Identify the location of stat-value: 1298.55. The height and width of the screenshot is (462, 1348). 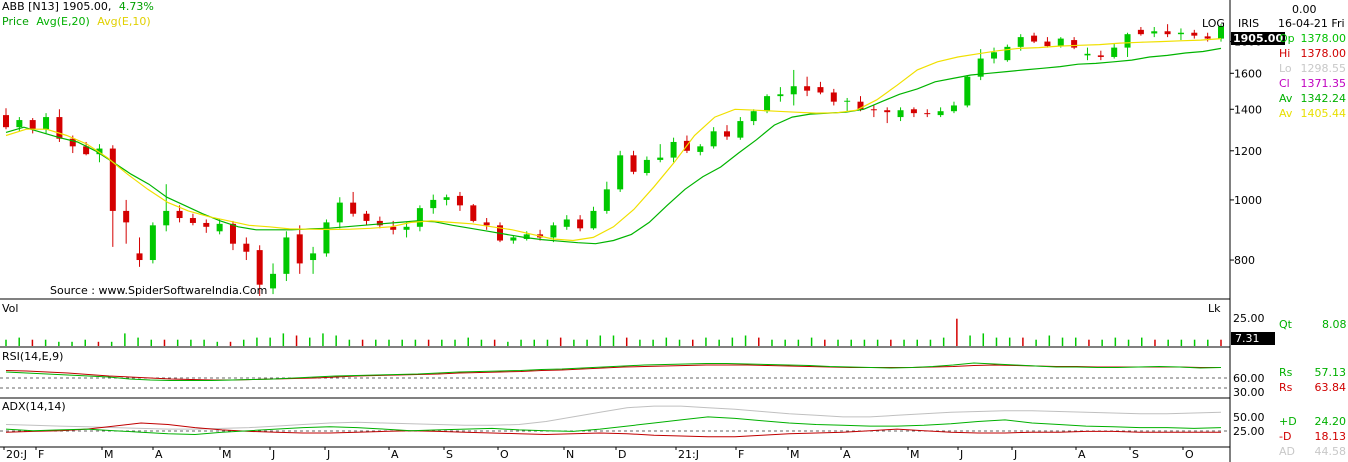
(1323, 68).